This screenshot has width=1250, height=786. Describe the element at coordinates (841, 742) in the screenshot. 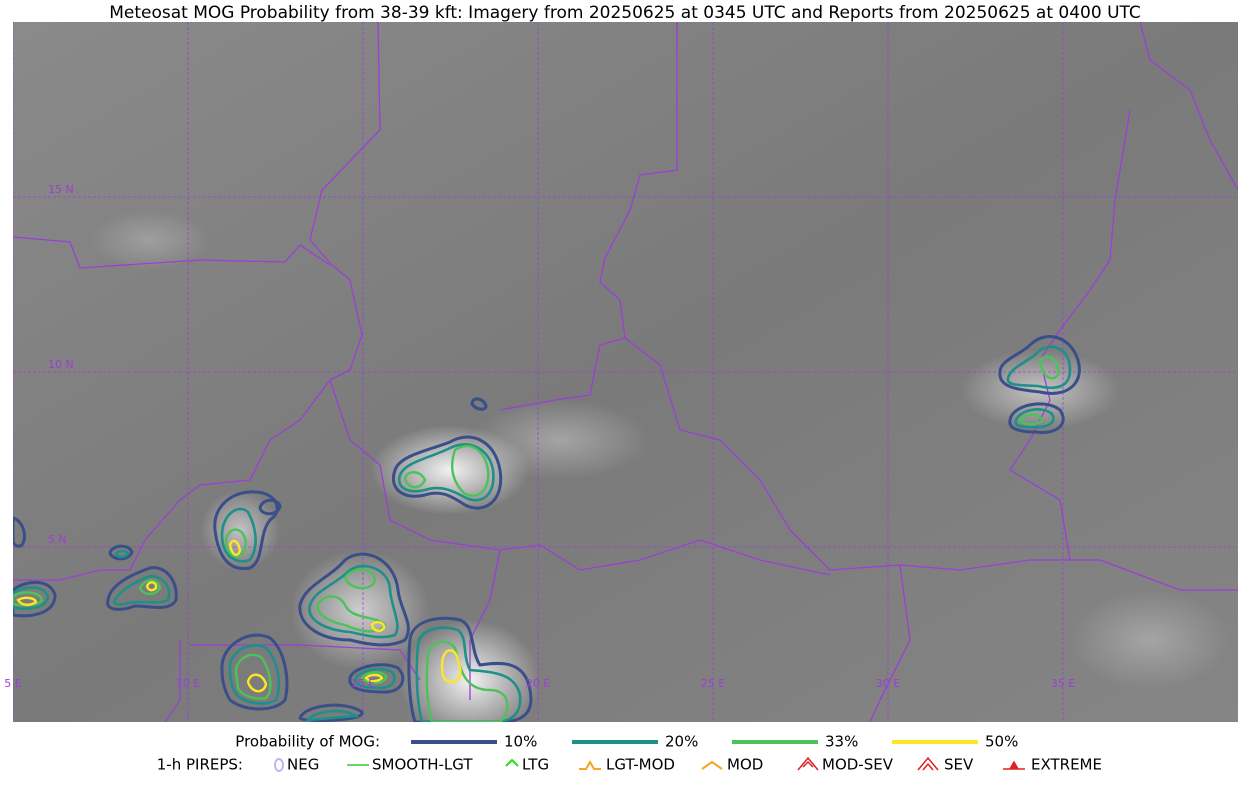

I see `legend-label: 33%` at that location.